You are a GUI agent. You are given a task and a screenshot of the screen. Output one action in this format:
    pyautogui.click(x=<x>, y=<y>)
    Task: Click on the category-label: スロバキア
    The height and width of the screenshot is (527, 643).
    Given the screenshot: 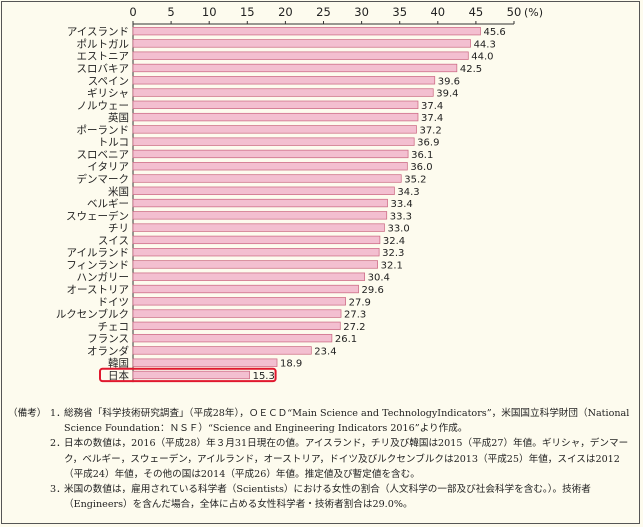 What is the action you would take?
    pyautogui.click(x=103, y=69)
    